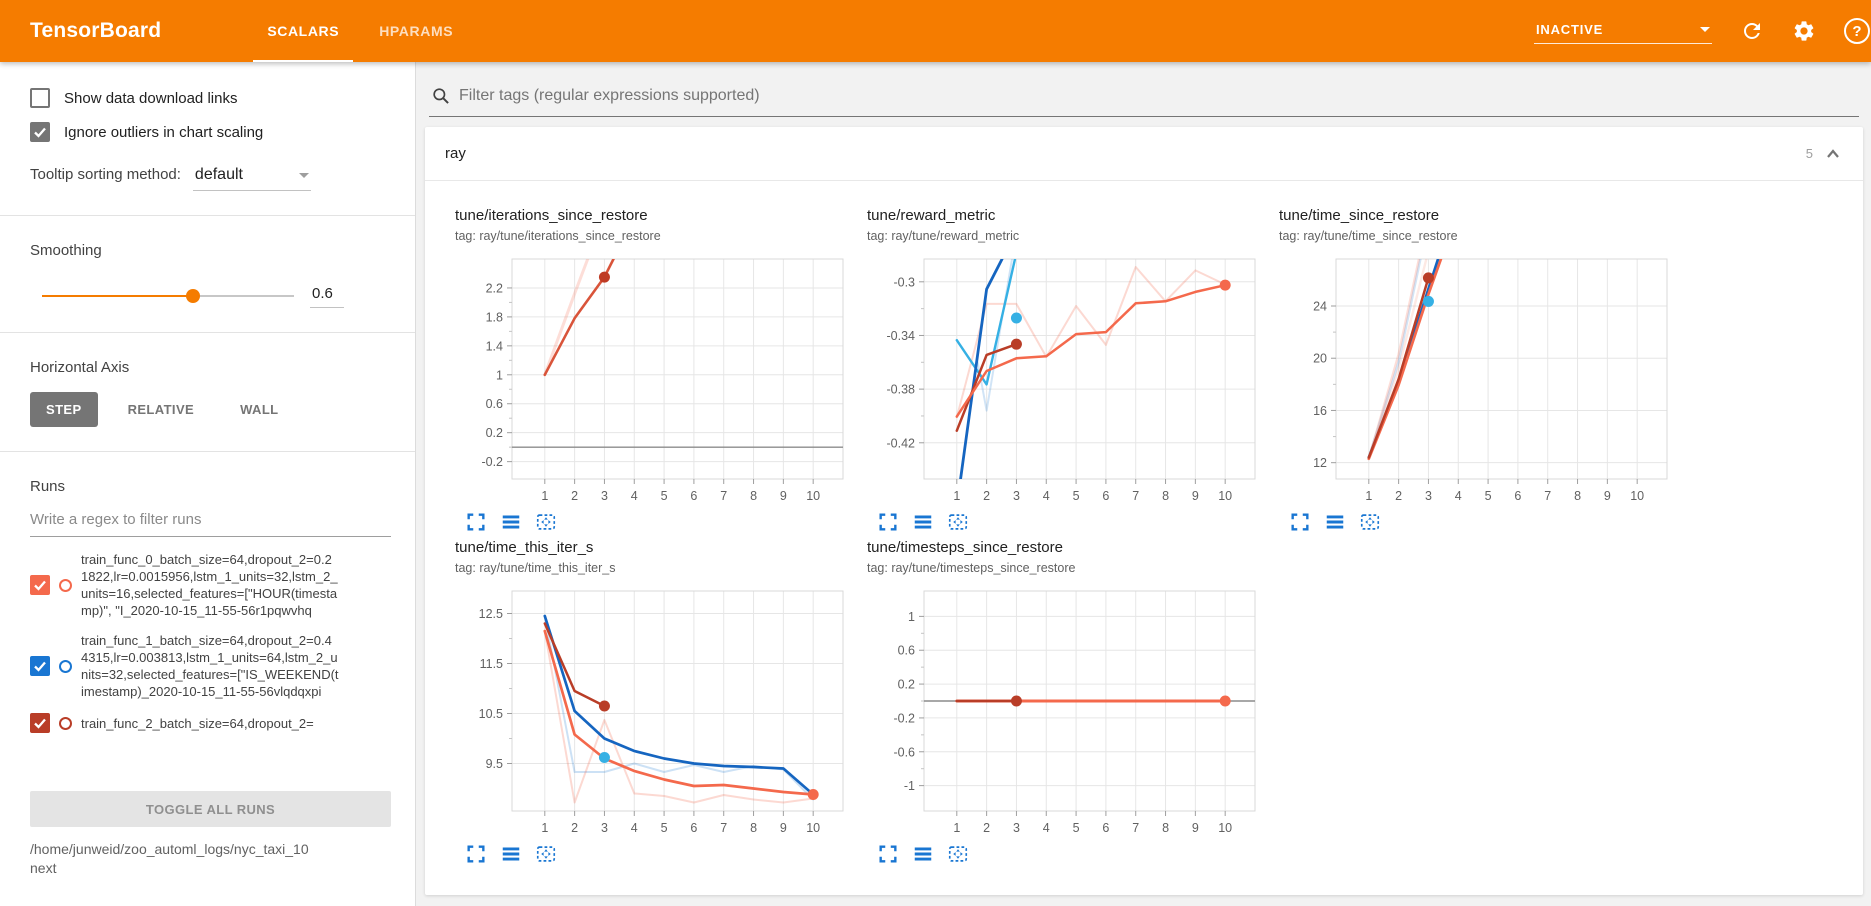 The width and height of the screenshot is (1871, 906). I want to click on chart-title: tune/timesteps_since_restore, so click(965, 547).